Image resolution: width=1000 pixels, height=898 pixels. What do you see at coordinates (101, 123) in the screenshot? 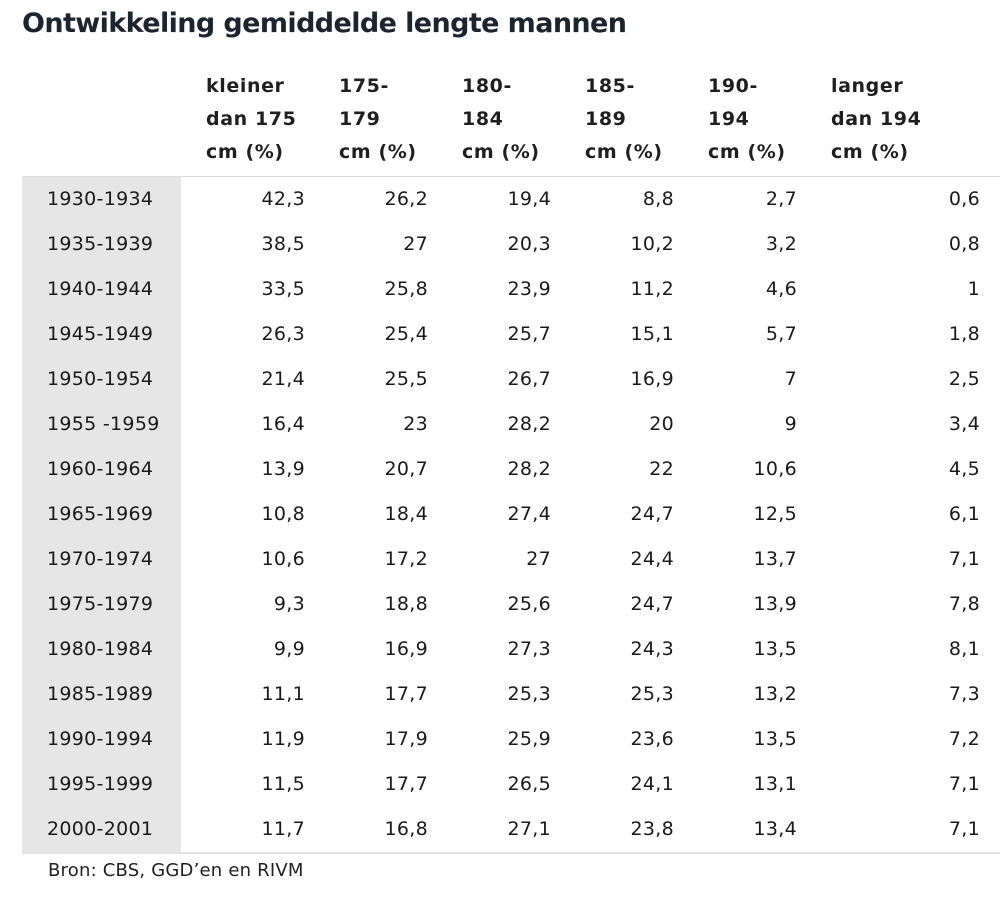
I see `header-period` at bounding box center [101, 123].